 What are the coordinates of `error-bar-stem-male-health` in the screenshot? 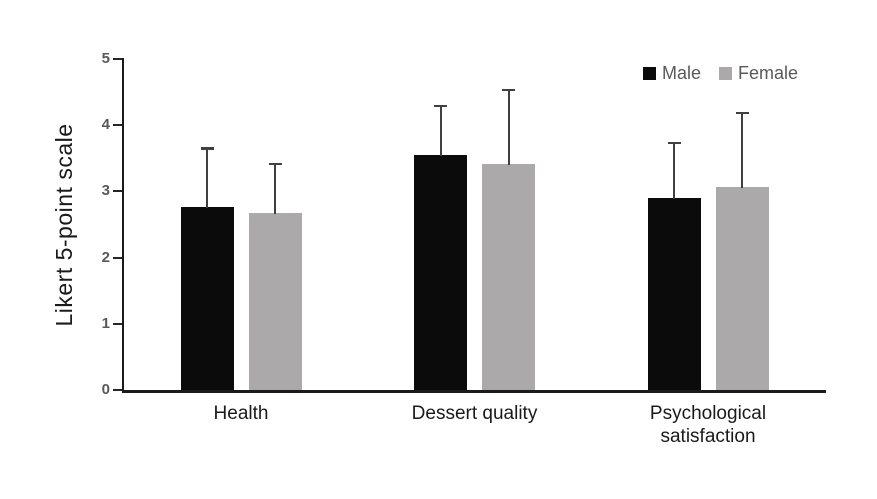 It's located at (207, 177).